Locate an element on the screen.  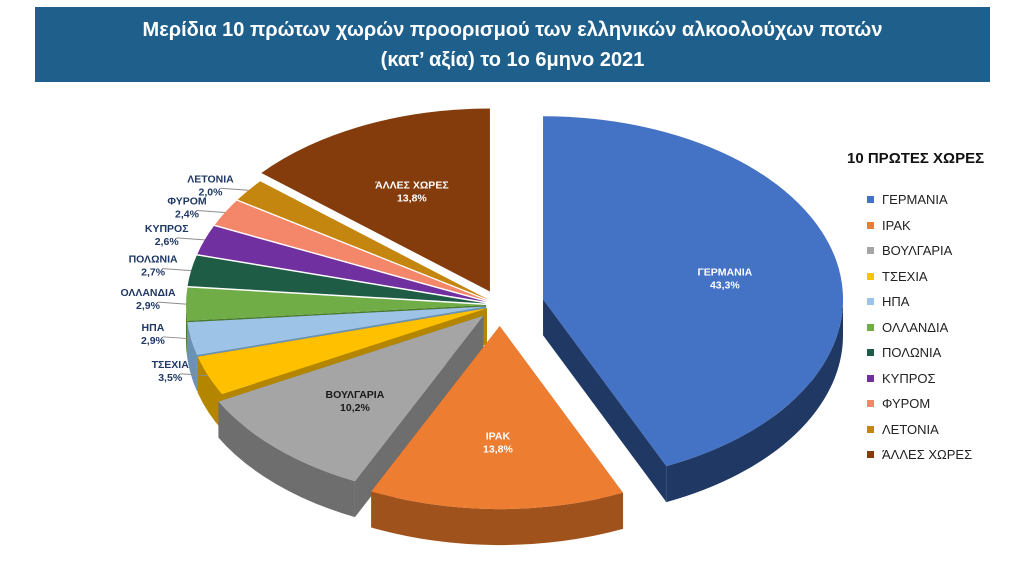
data-label-4: ΤΣΕΧΙΑ 3,5% is located at coordinates (171, 371).